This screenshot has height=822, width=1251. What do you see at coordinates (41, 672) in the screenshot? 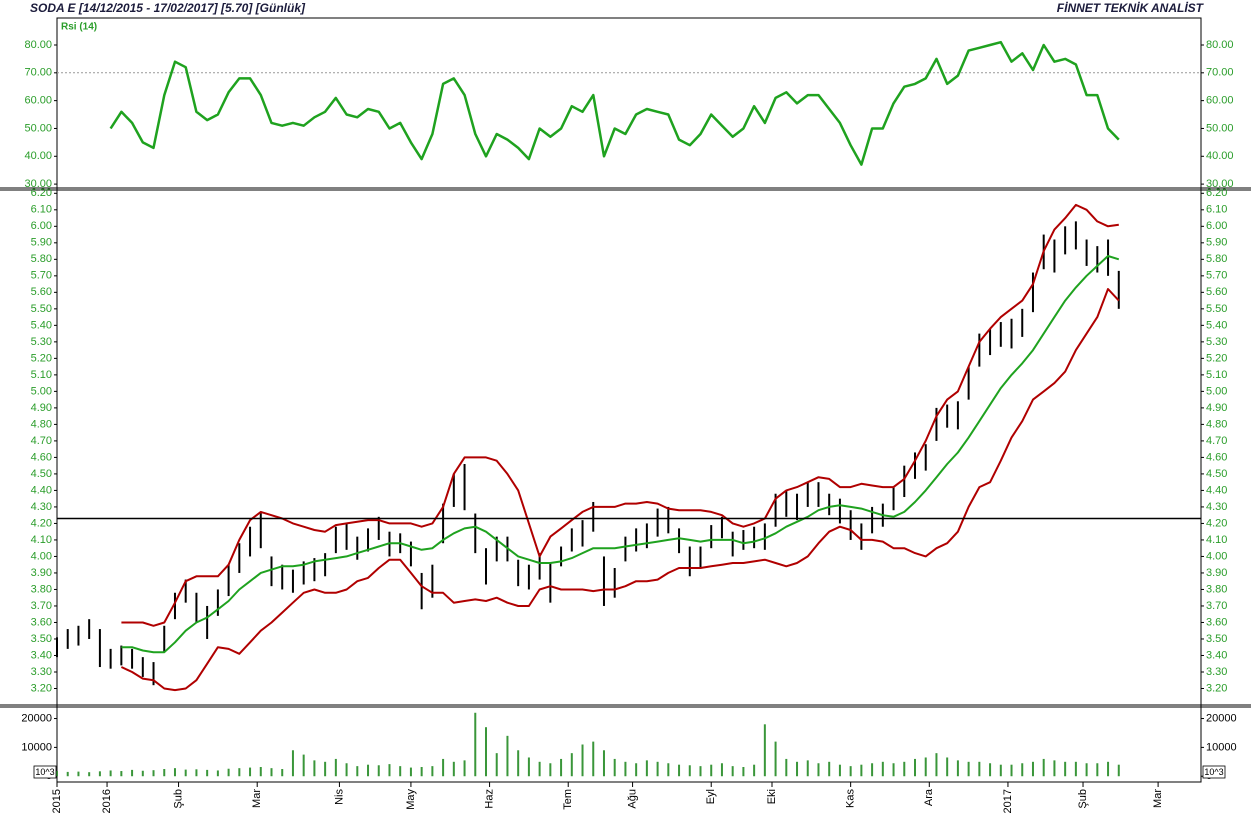
I see `y-tick-label: 3.30` at bounding box center [41, 672].